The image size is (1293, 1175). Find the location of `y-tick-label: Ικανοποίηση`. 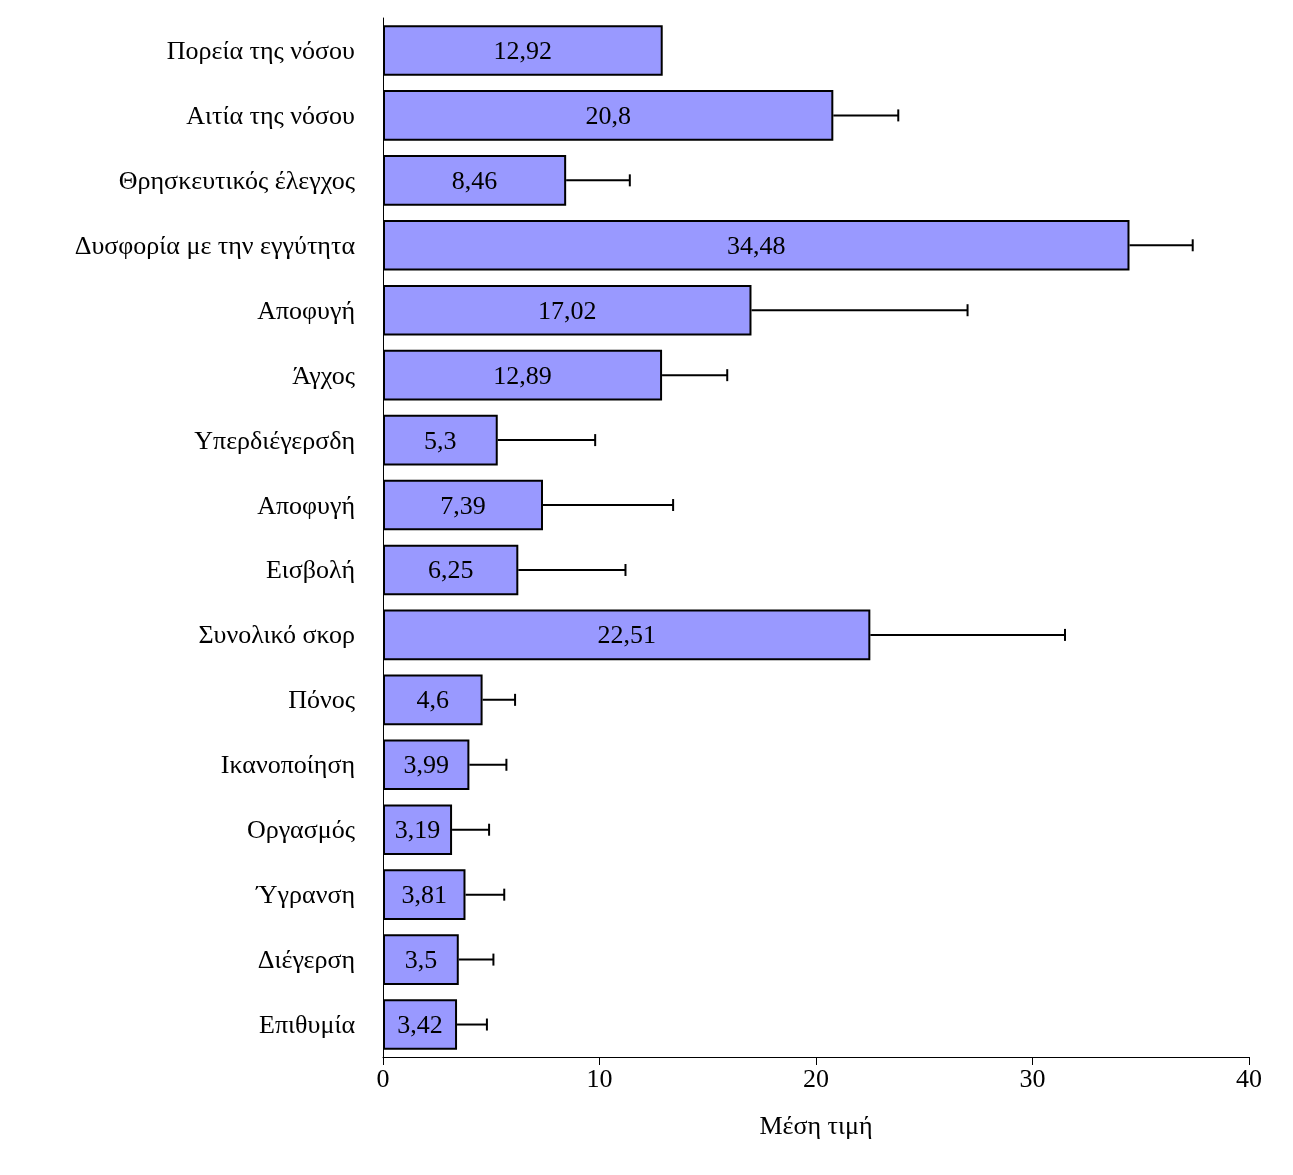

y-tick-label: Ικανοποίηση is located at coordinates (287, 765).